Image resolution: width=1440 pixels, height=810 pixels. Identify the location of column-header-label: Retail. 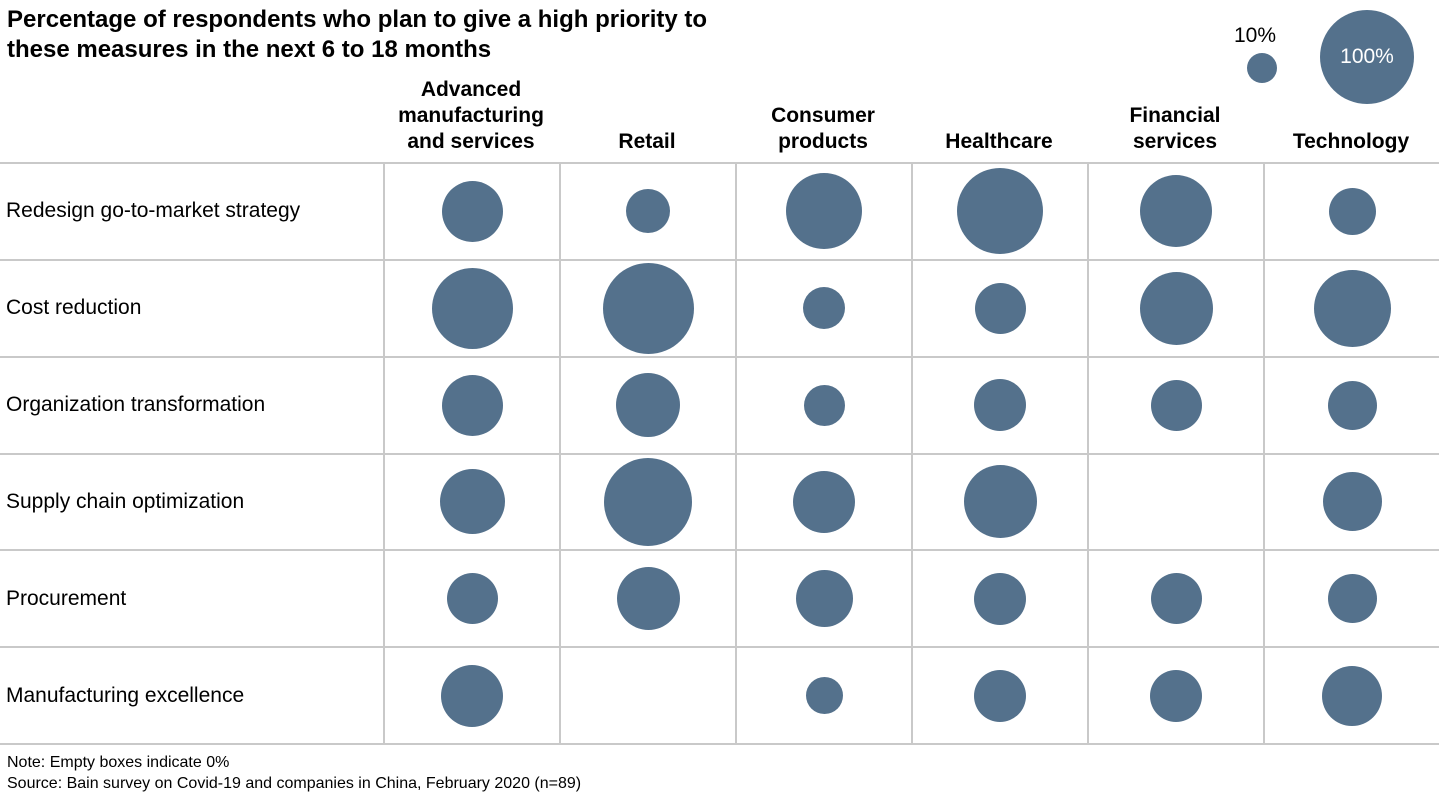
(647, 141).